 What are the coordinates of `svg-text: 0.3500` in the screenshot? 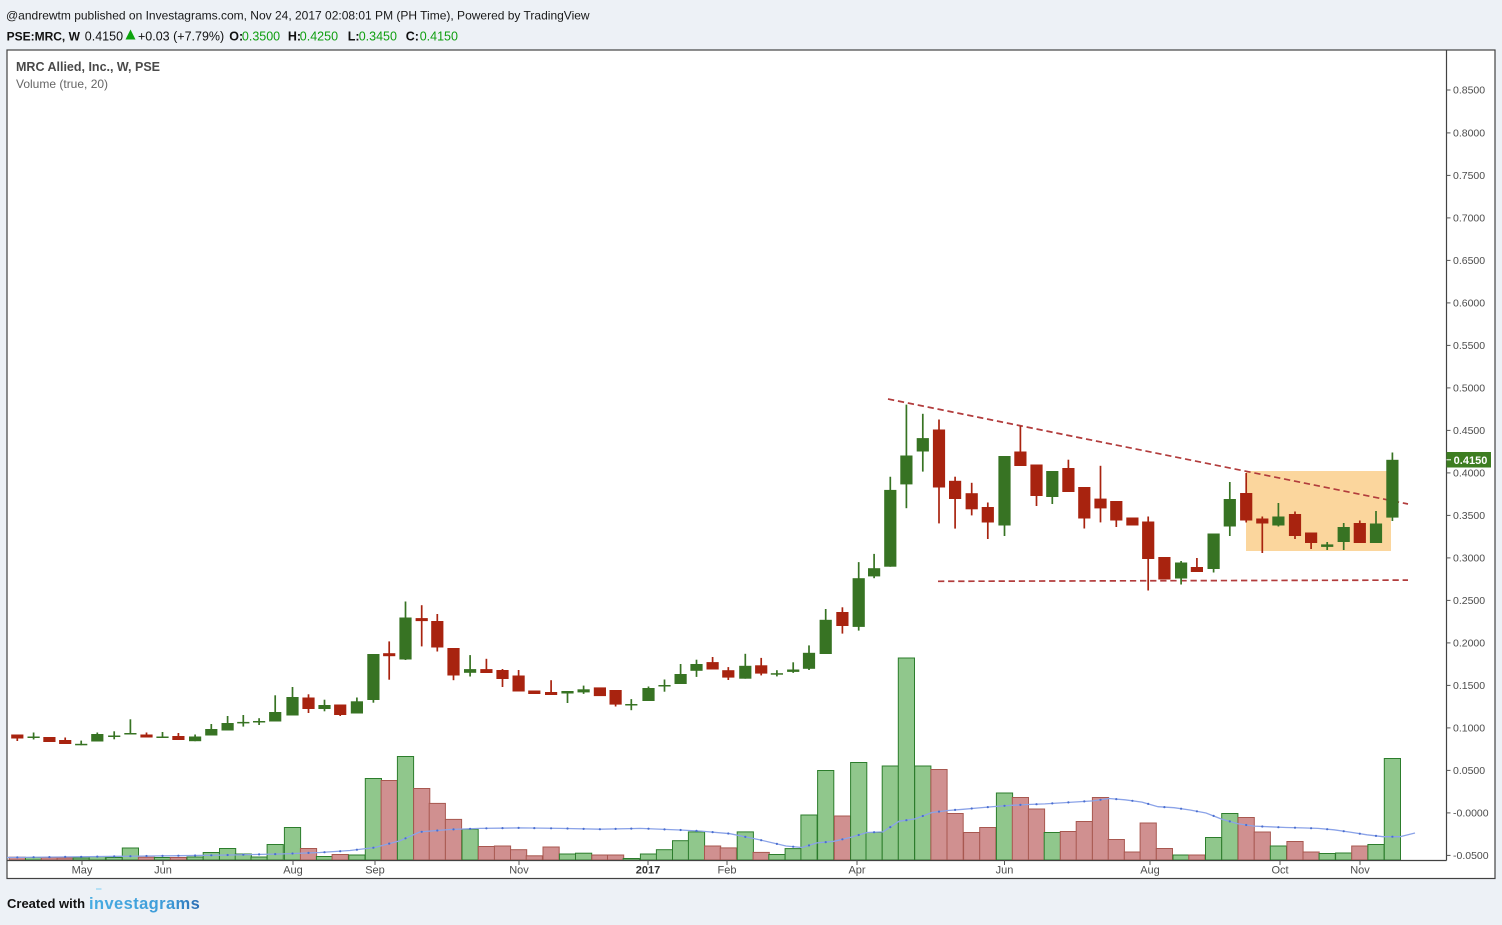 It's located at (1469, 516).